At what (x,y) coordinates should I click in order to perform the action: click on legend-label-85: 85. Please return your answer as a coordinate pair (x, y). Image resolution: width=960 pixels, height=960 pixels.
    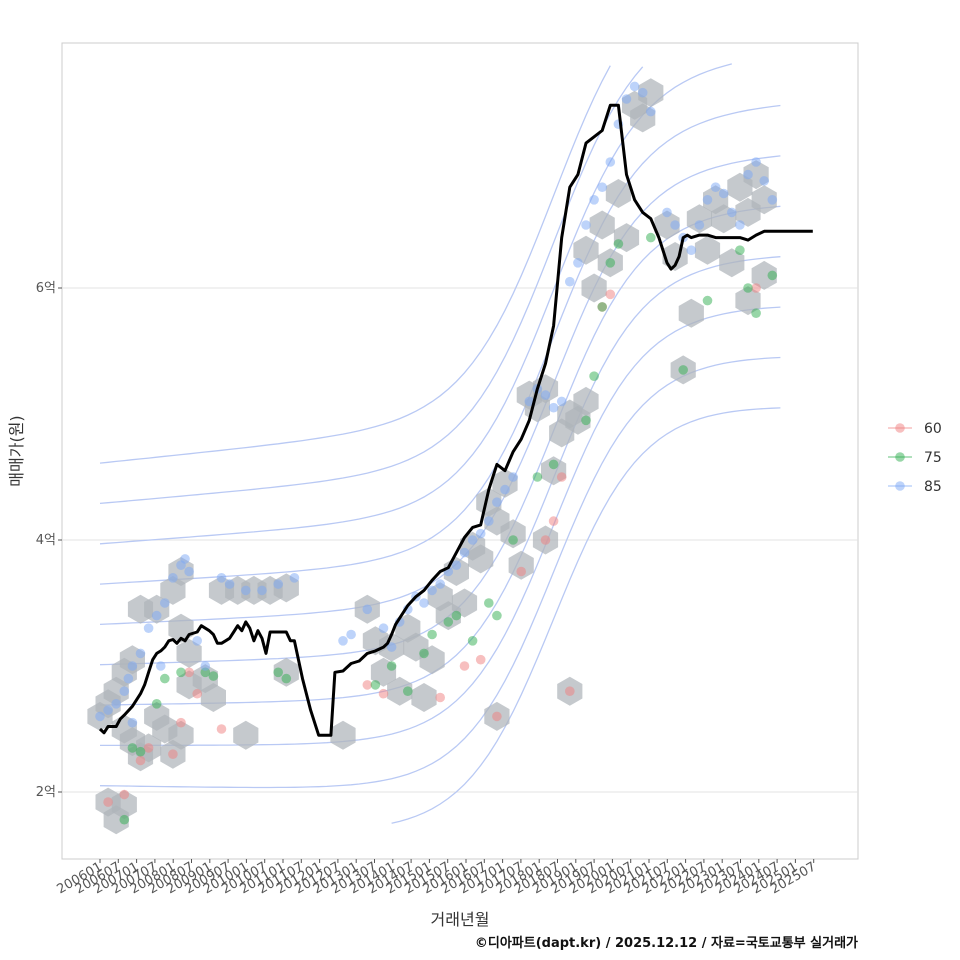
    Looking at the image, I should click on (933, 487).